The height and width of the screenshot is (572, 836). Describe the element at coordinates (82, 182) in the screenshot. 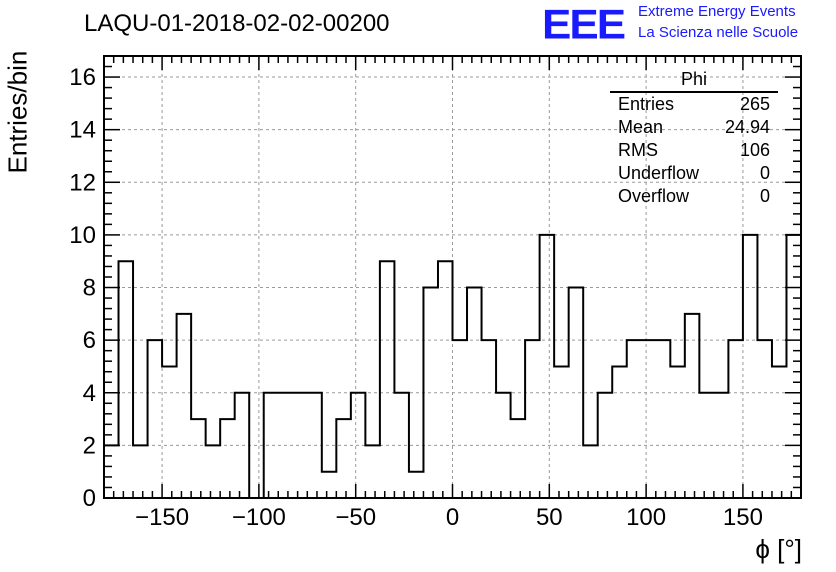

I see `y-tick-label: 12` at that location.